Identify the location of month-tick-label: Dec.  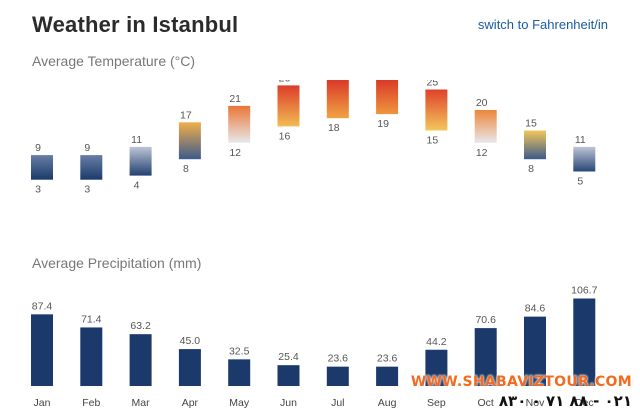
(584, 403).